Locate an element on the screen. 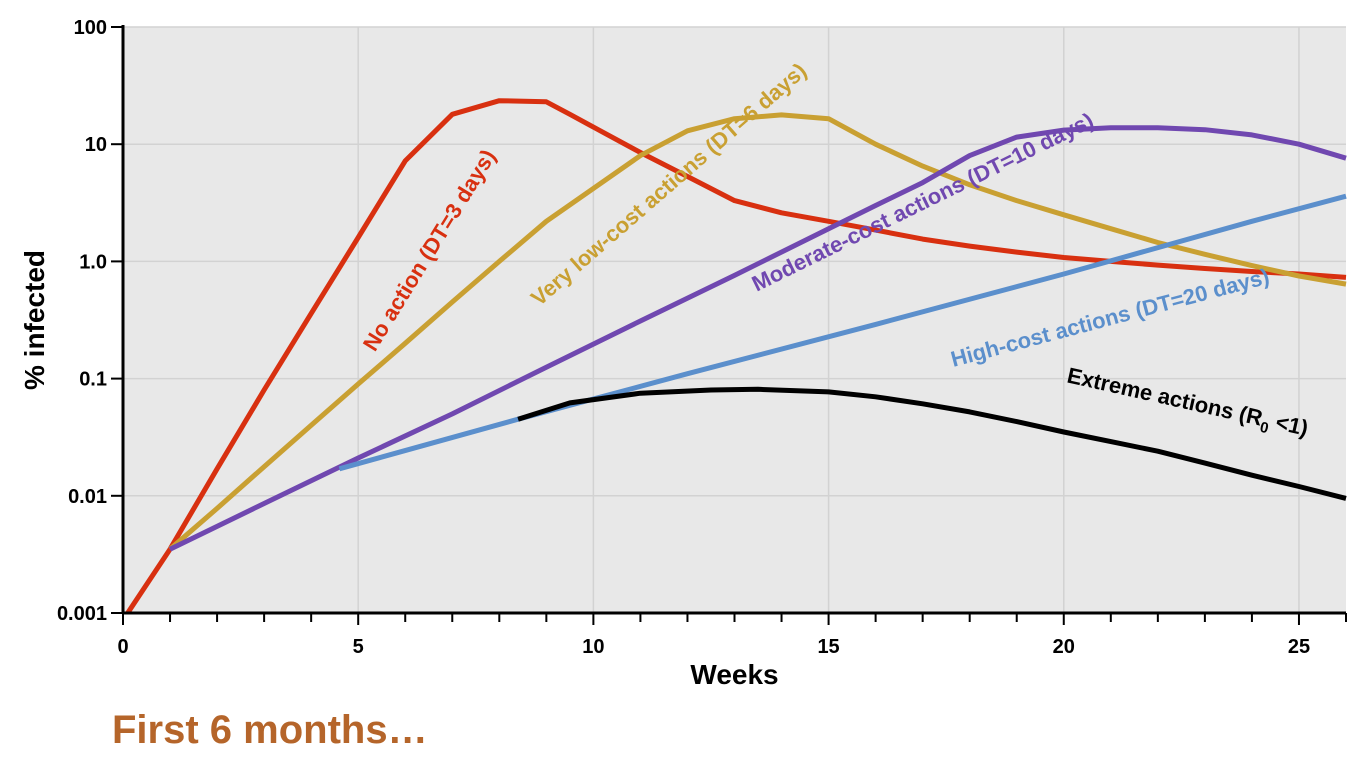 This screenshot has height=770, width=1354. x-tick-label: 25 is located at coordinates (1299, 647).